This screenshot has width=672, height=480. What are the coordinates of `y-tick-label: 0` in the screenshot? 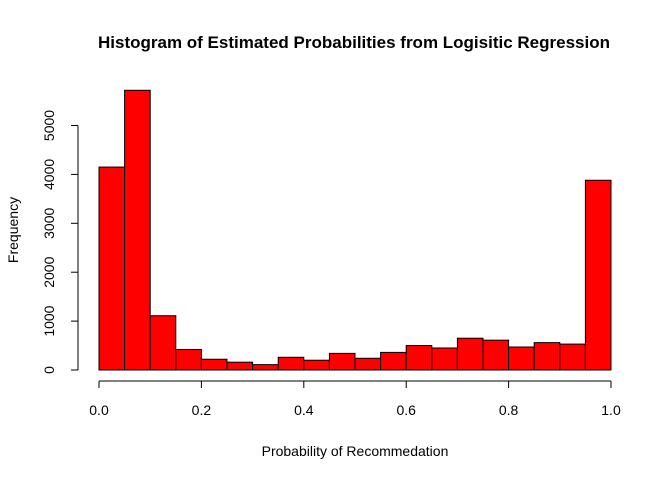 It's located at (49, 370).